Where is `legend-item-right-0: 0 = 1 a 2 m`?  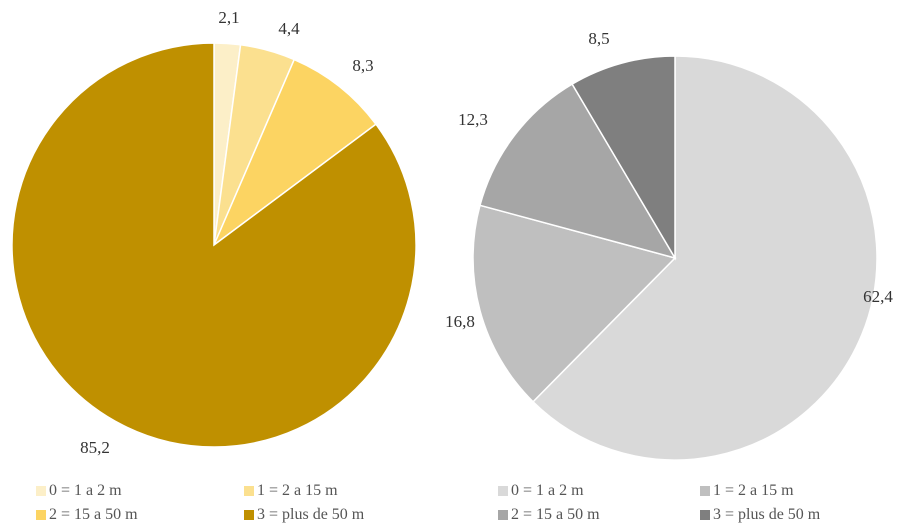 legend-item-right-0: 0 = 1 a 2 m is located at coordinates (541, 491).